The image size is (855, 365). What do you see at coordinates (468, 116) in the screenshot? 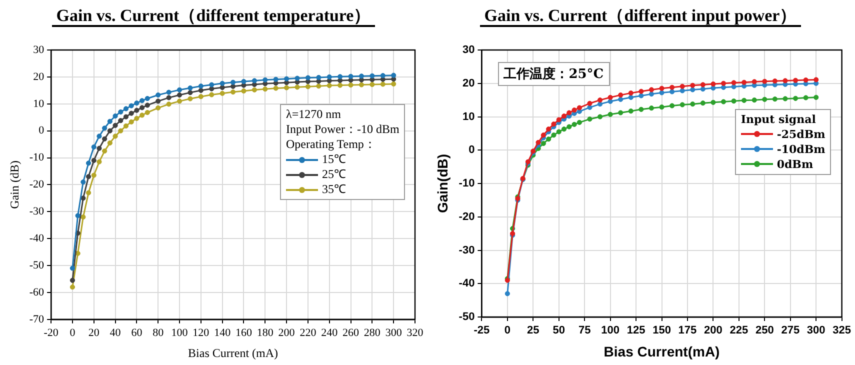
I see `y-tick-label: 10` at bounding box center [468, 116].